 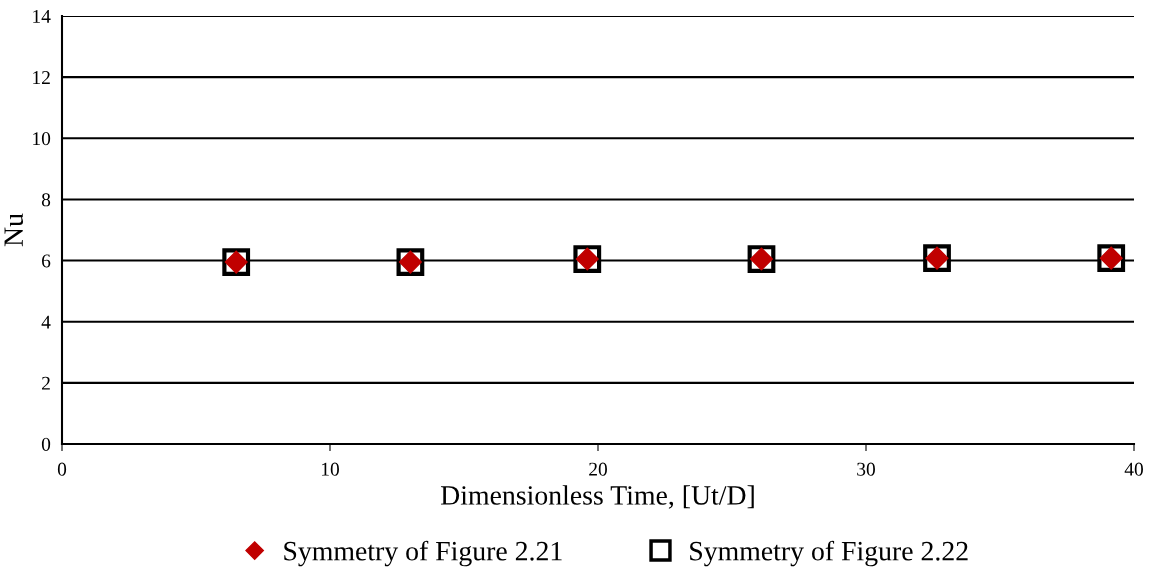 What do you see at coordinates (46, 200) in the screenshot?
I see `y-tick-label: 8` at bounding box center [46, 200].